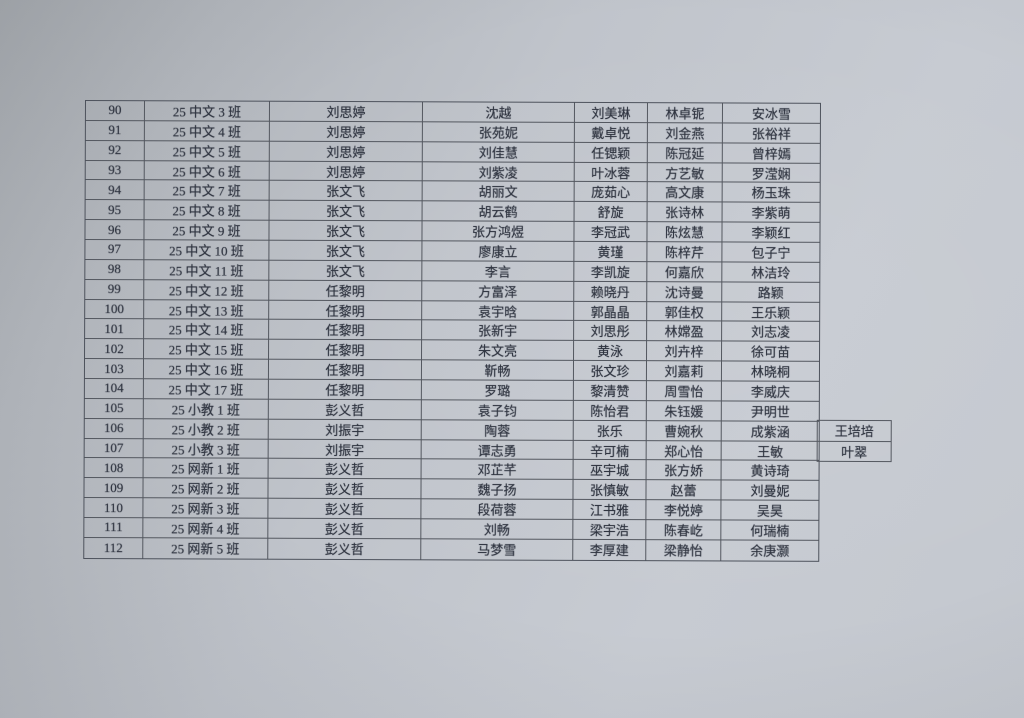 This screenshot has width=1024, height=718. Describe the element at coordinates (207, 290) in the screenshot. I see `class-name-cell: 25 中文 12 班` at that location.